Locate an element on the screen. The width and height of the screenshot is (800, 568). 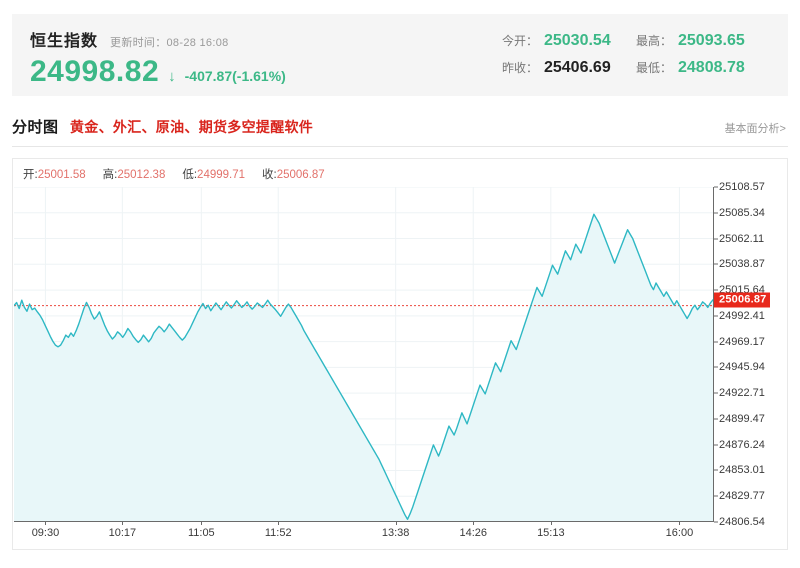
price-row: 24998.82 ↓ -407.87(-1.61%) is located at coordinates (158, 71).